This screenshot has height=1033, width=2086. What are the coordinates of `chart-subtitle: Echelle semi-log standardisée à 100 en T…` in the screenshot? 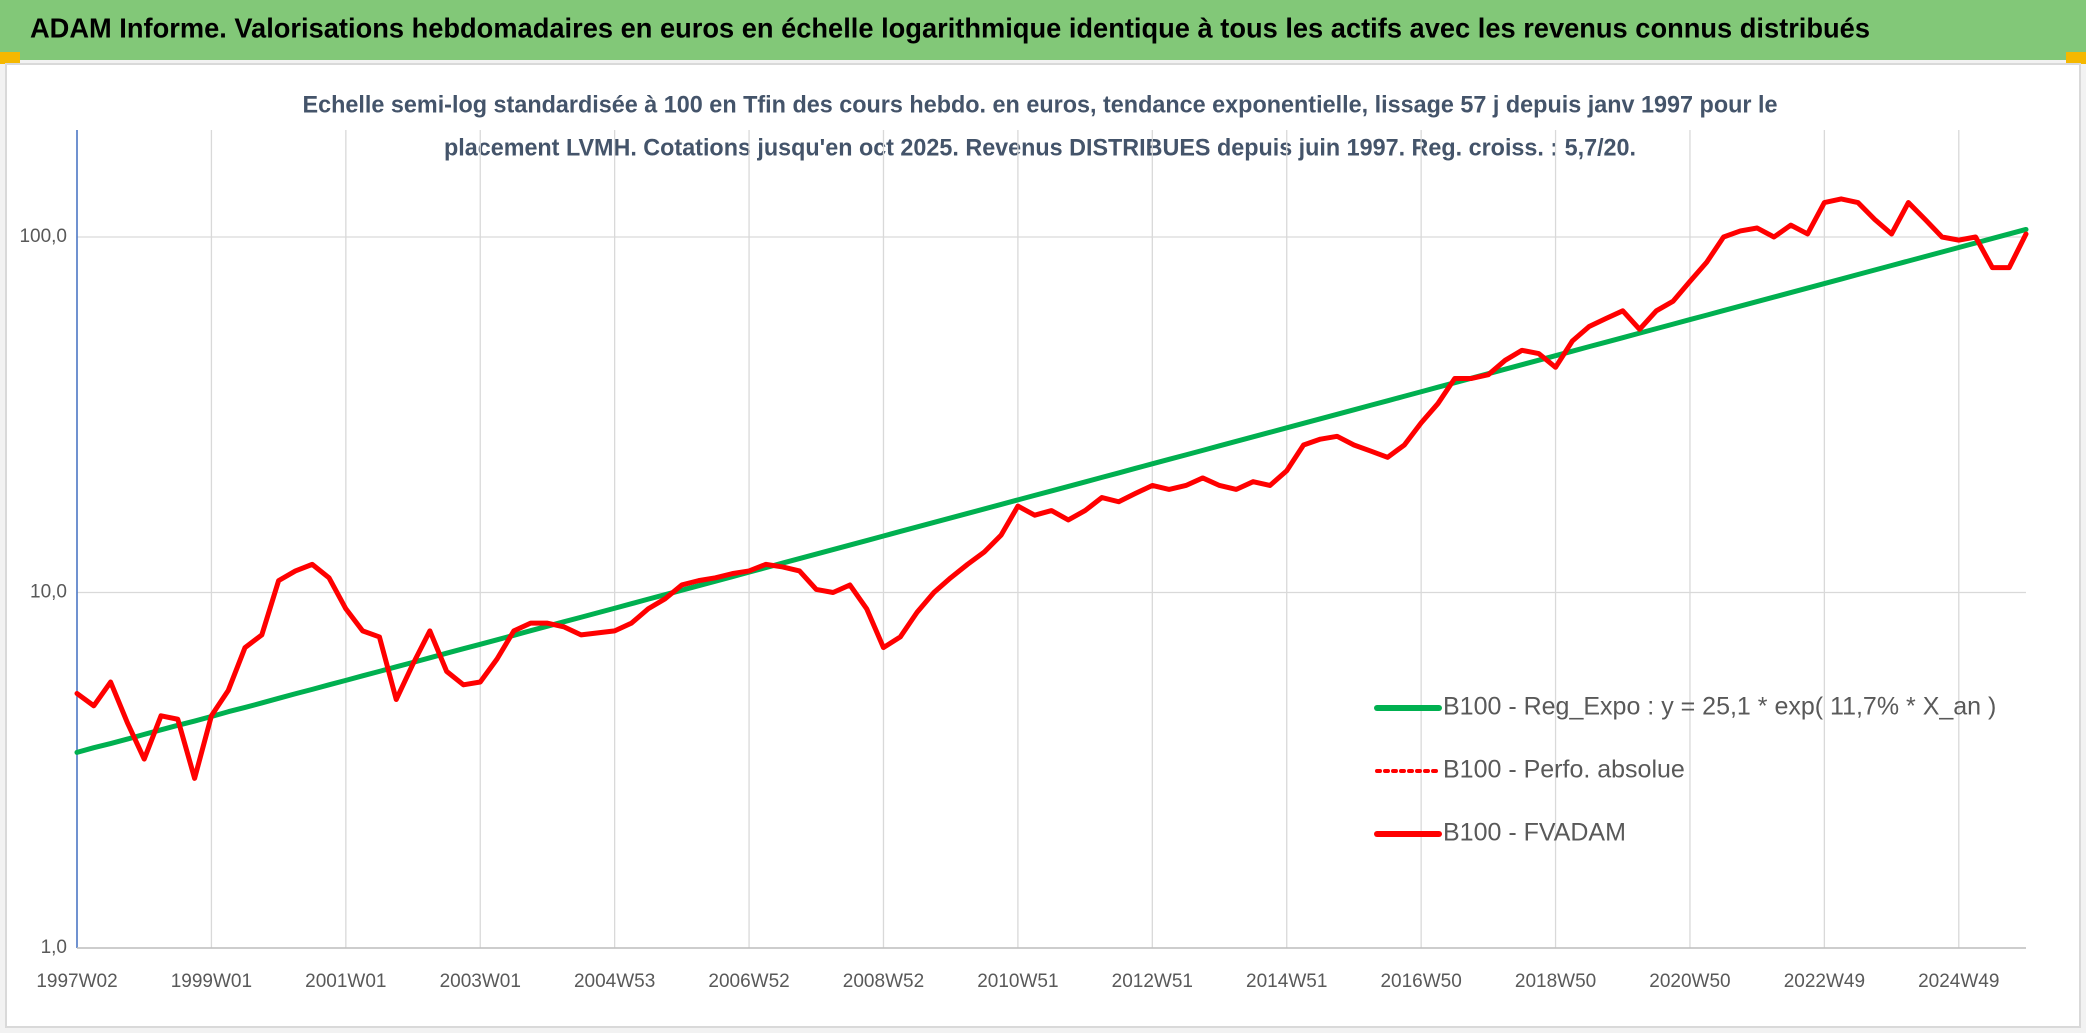 It's located at (1040, 104).